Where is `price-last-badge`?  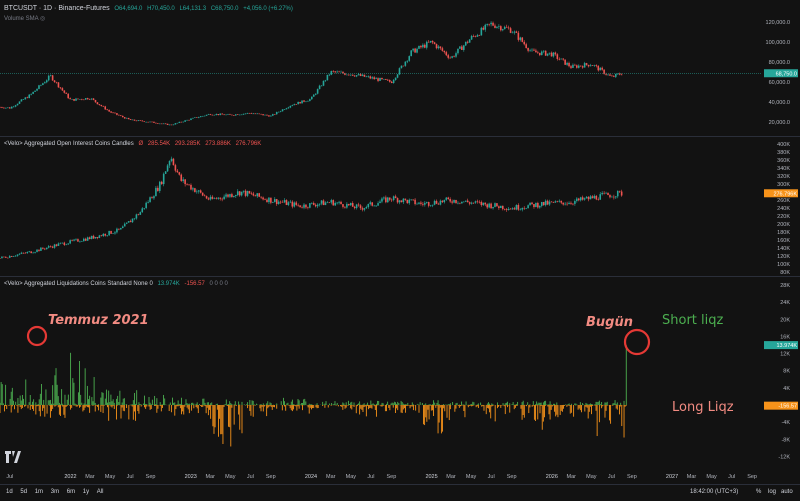 price-last-badge is located at coordinates (781, 73).